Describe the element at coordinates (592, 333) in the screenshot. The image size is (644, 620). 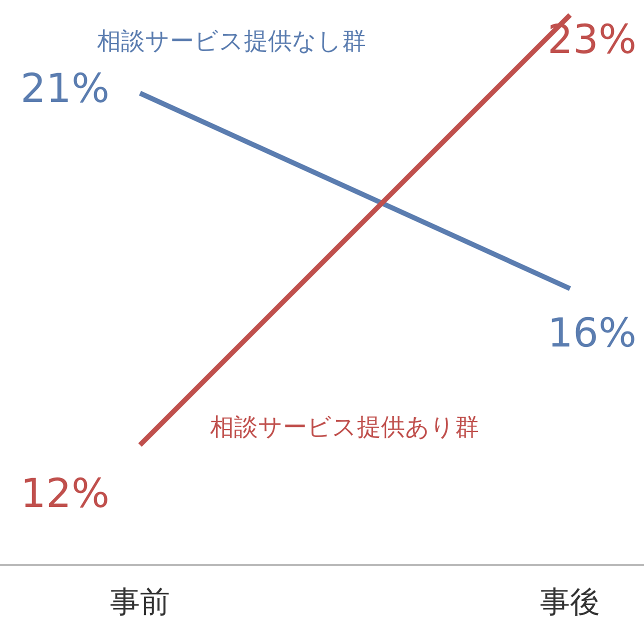
I see `data-label: 16%` at that location.